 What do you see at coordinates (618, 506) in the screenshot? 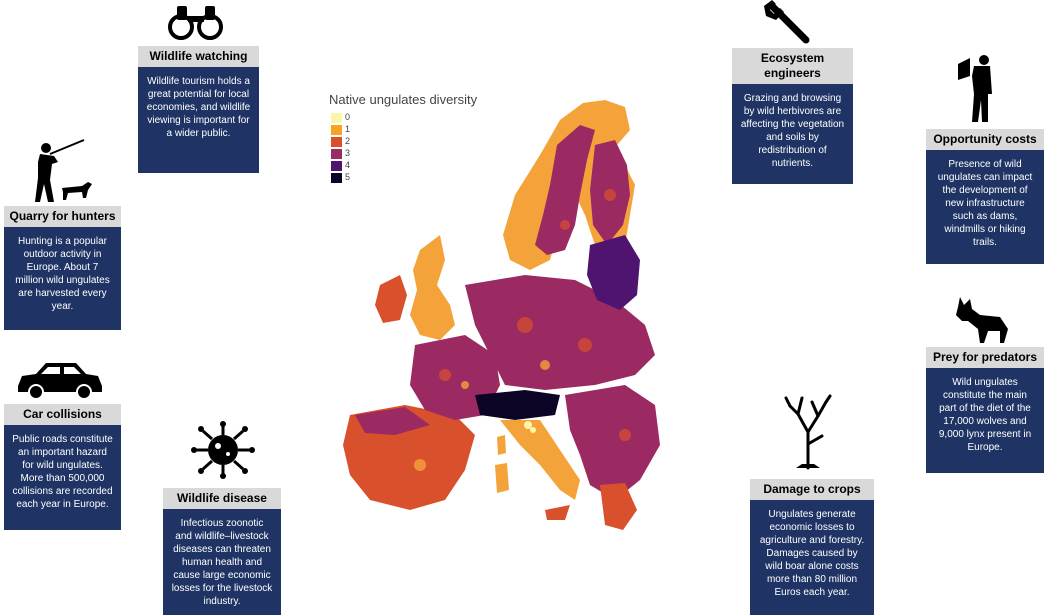
I see `greece-region` at bounding box center [618, 506].